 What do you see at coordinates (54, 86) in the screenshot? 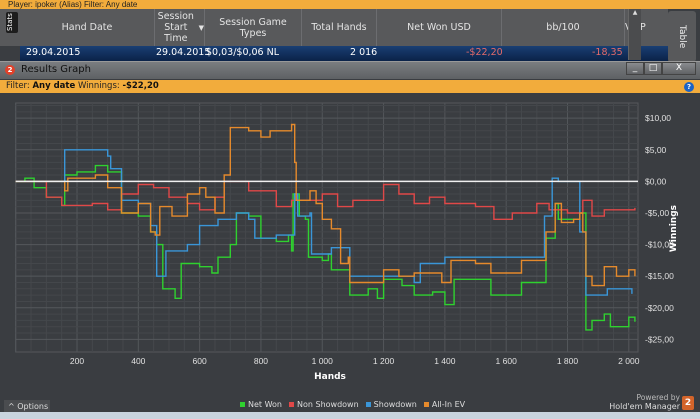
I see `filter-value: Any date` at bounding box center [54, 86].